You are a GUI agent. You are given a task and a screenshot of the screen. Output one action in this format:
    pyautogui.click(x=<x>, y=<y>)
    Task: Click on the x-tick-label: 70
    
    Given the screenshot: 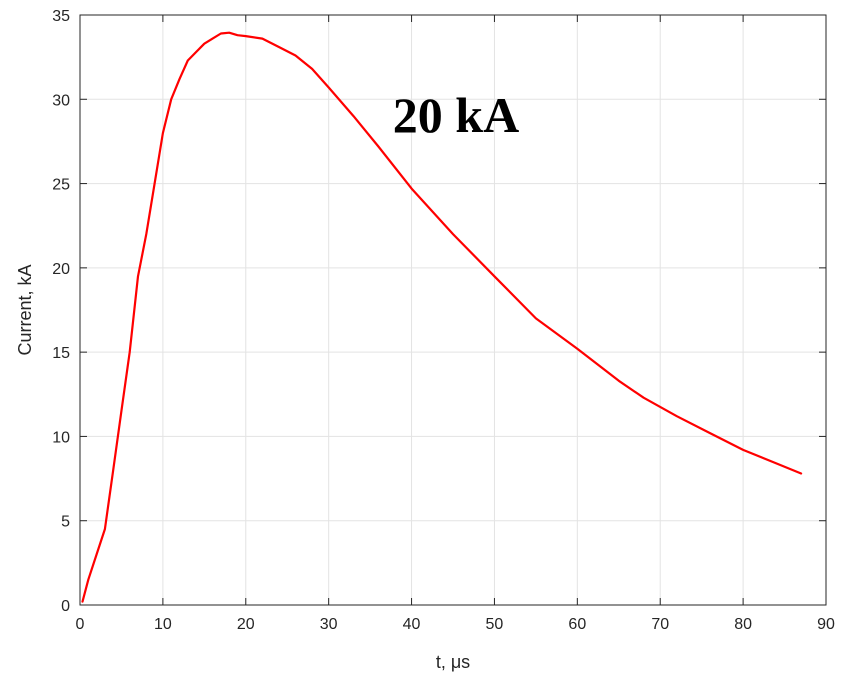 What is the action you would take?
    pyautogui.click(x=660, y=624)
    